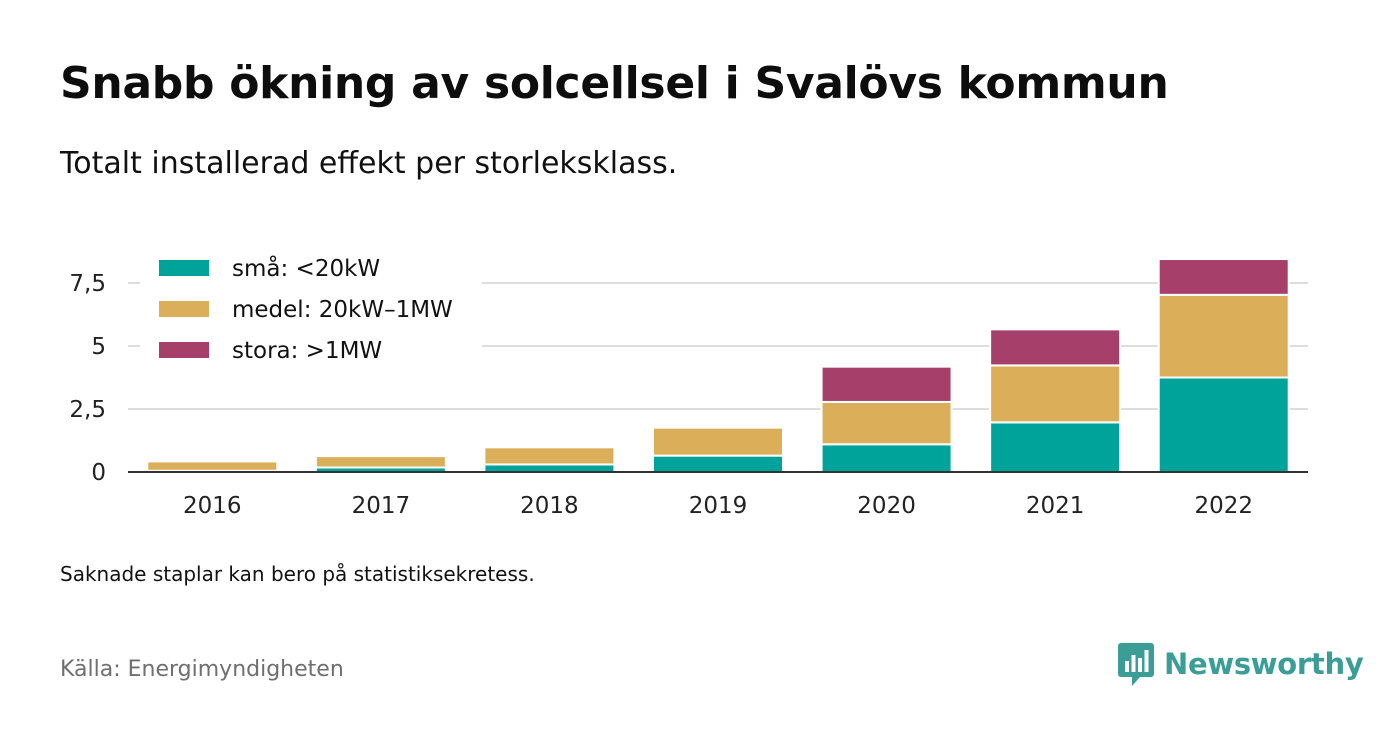  Describe the element at coordinates (87, 378) in the screenshot. I see `y-axis-ticks: 0 2,5 5 7,5` at that location.